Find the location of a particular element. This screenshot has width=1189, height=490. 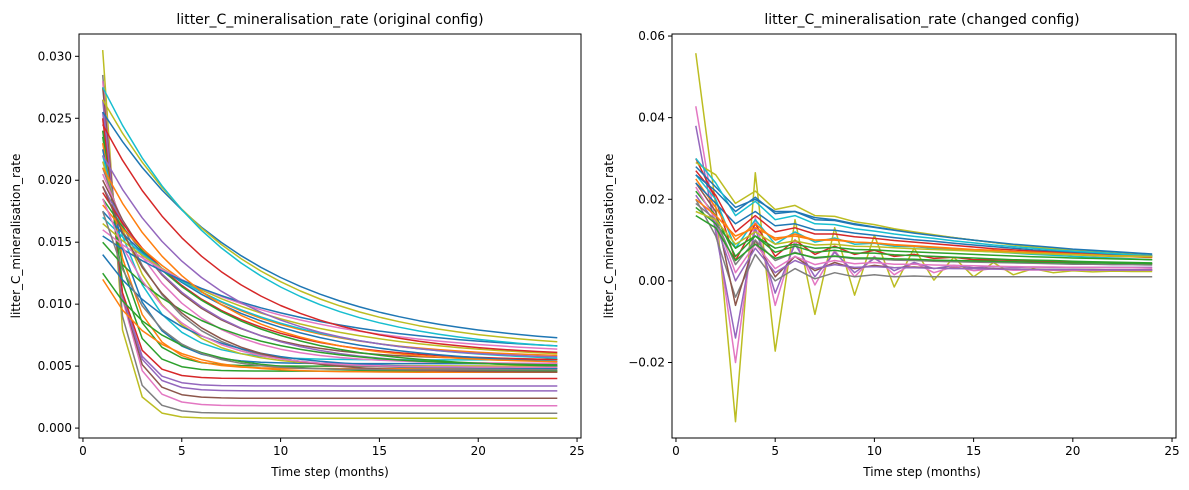

y-tick-label: 0.010 is located at coordinates (55, 304).